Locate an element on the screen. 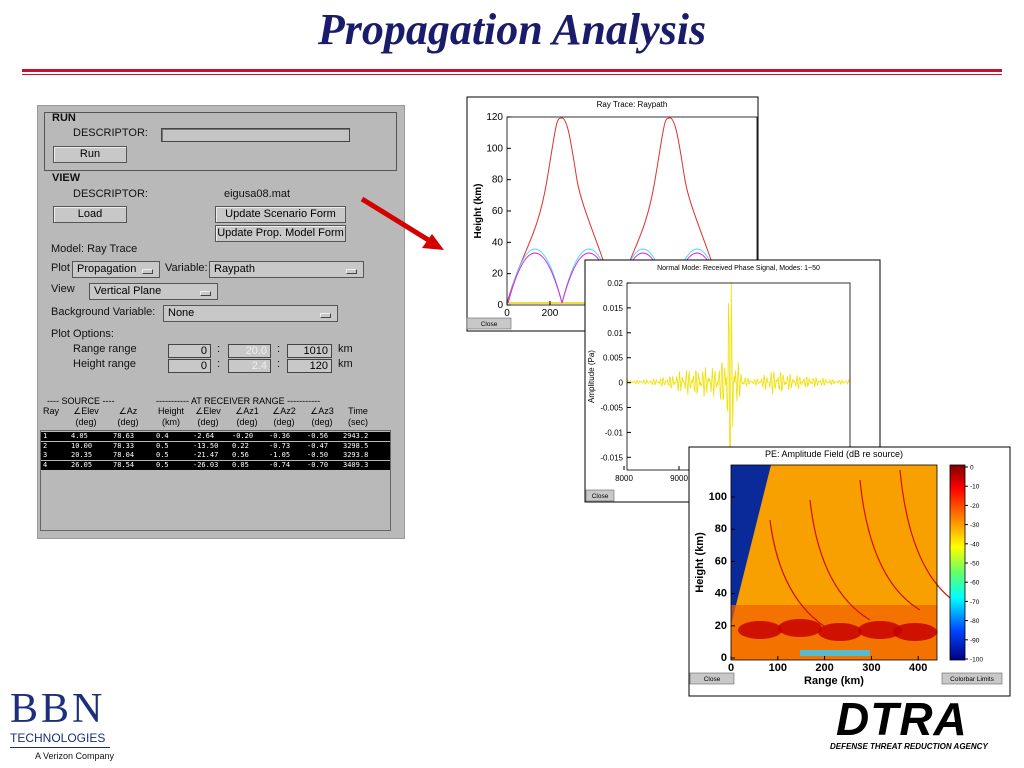 The width and height of the screenshot is (1024, 768). background-dropdown: None is located at coordinates (250, 313).